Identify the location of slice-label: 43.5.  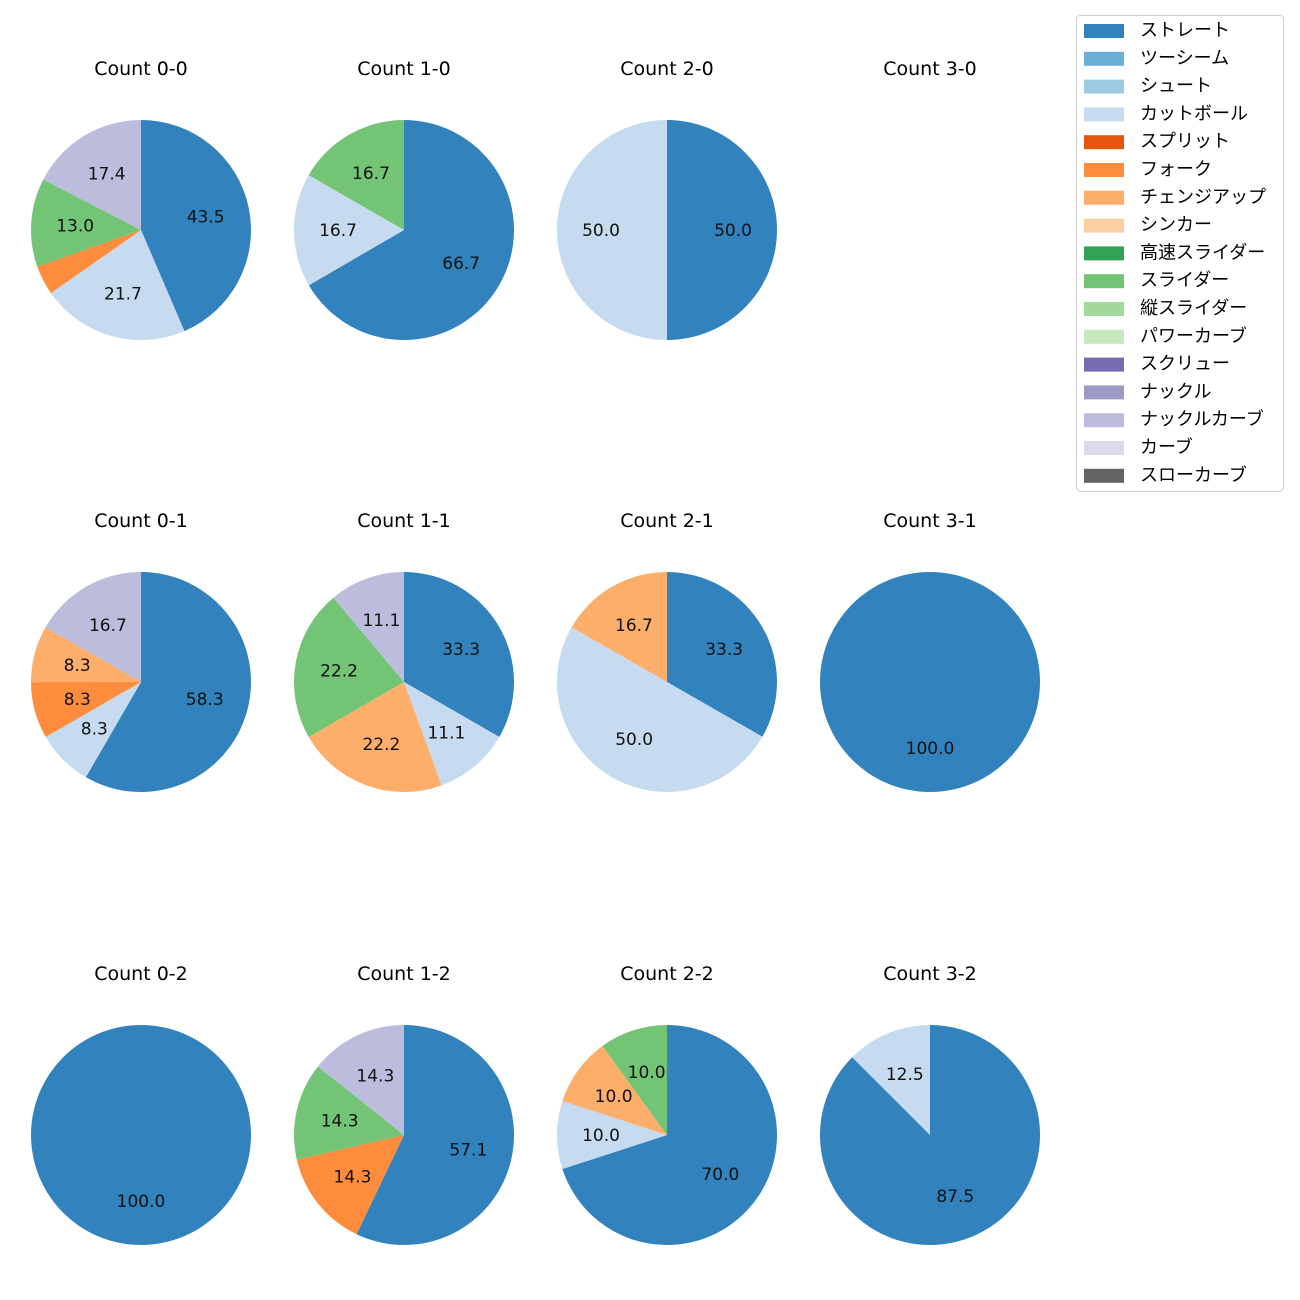
(206, 218).